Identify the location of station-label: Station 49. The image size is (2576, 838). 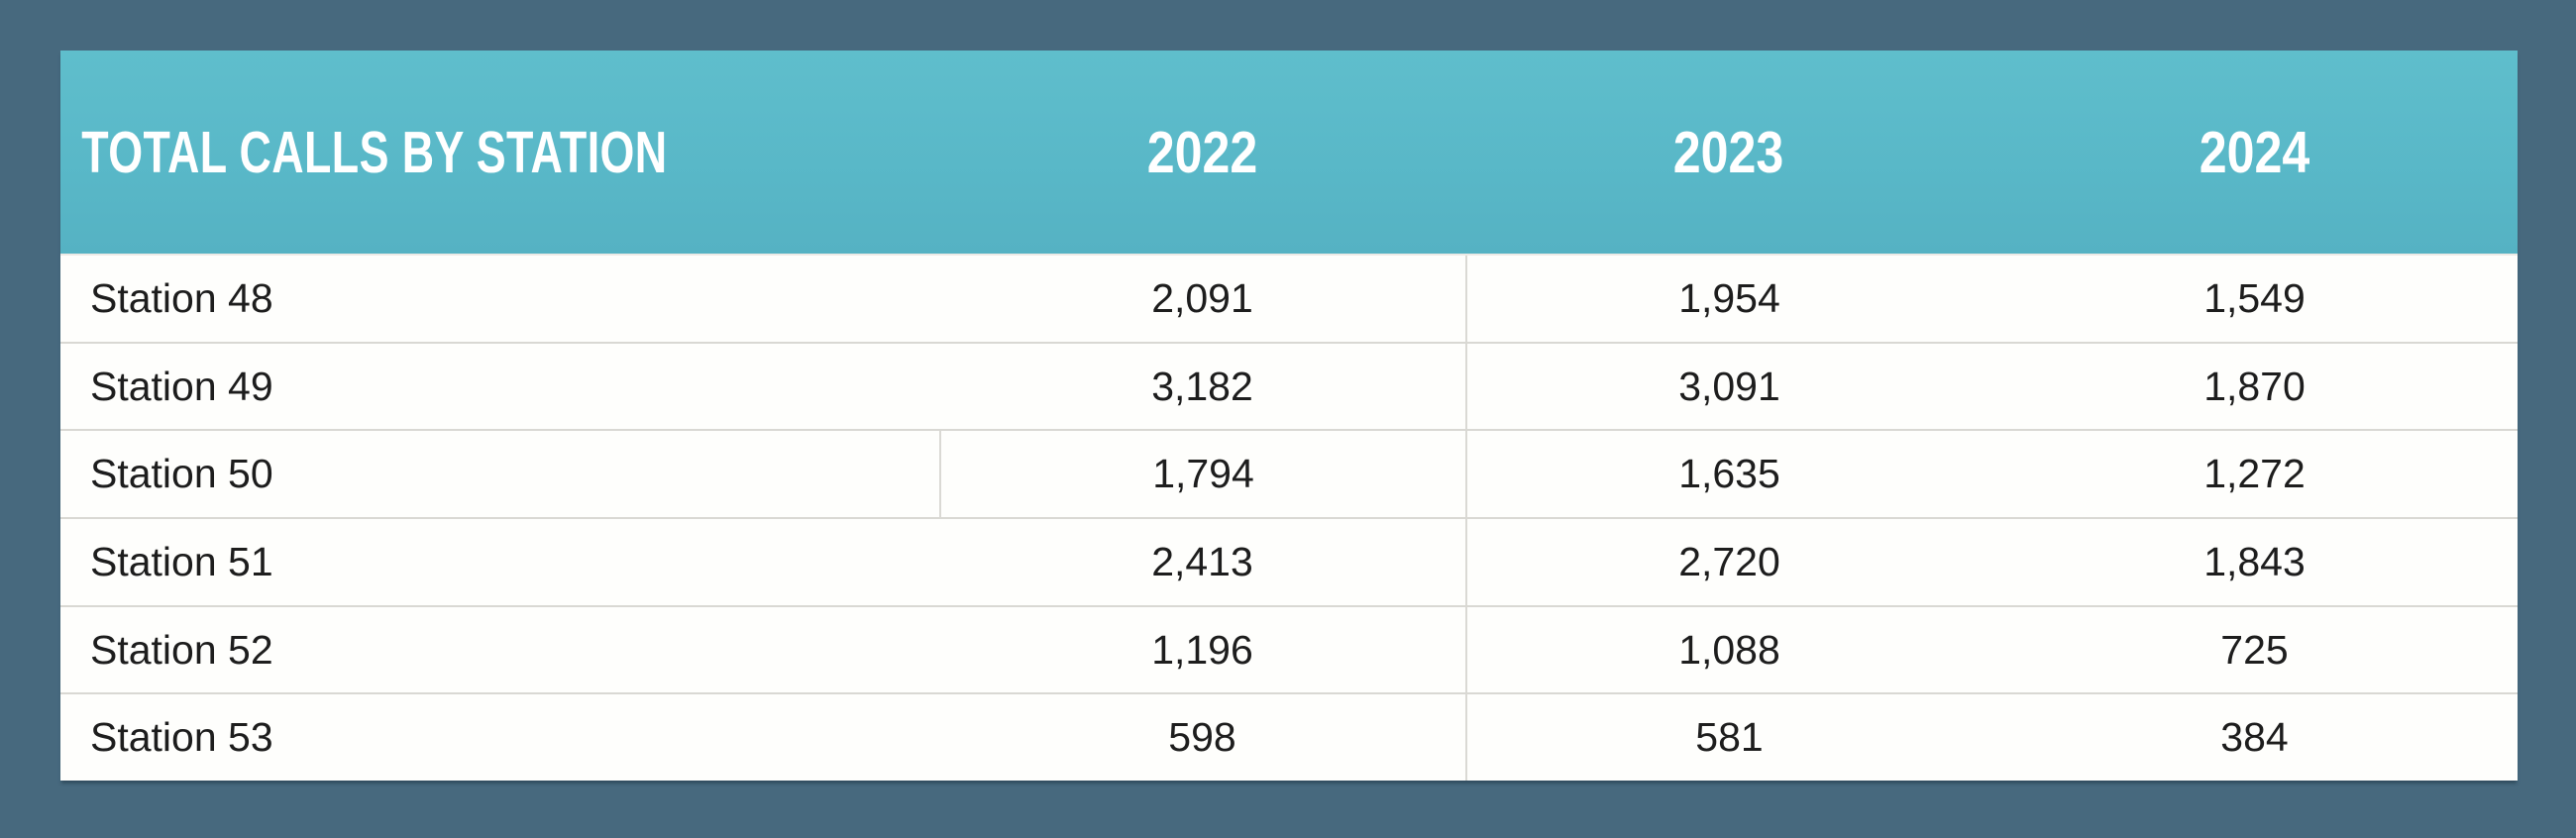
(181, 386).